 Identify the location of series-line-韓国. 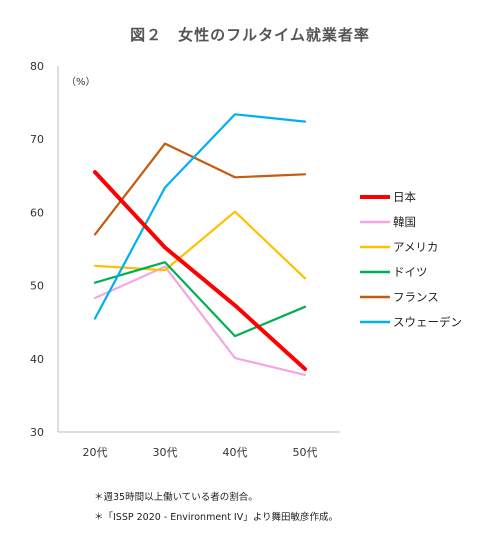
(200, 320).